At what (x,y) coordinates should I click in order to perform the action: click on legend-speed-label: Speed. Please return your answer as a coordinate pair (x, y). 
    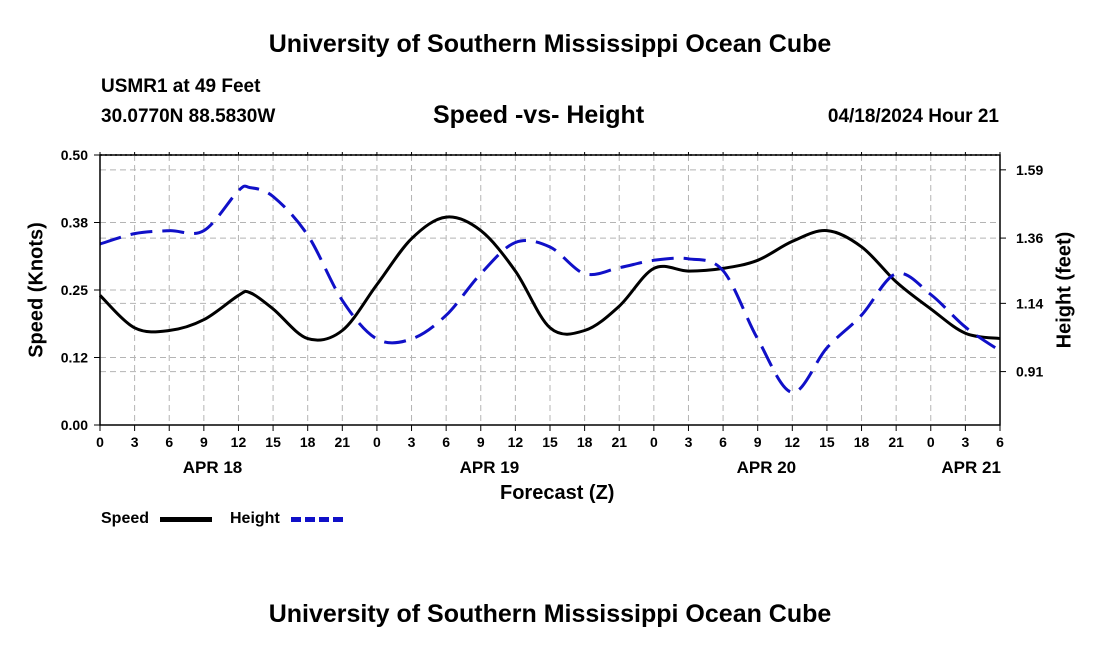
    Looking at the image, I should click on (125, 518).